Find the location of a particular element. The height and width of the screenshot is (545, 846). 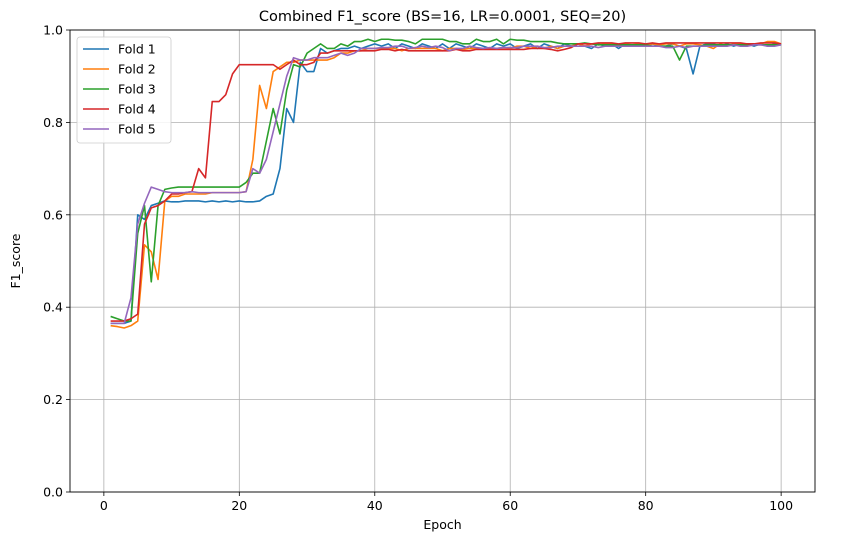

legend-box is located at coordinates (124, 90).